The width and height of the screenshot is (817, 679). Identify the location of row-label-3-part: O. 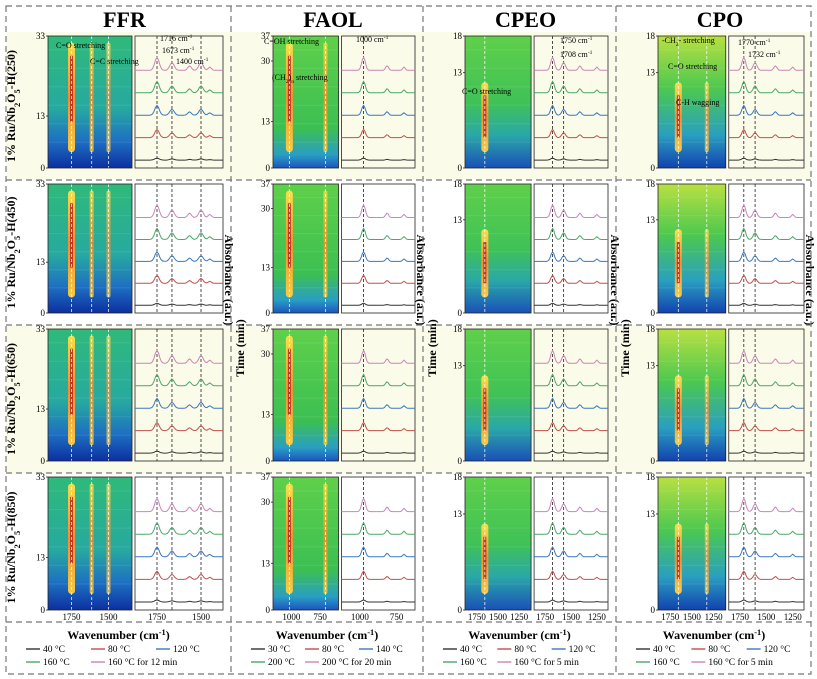
(11, 539).